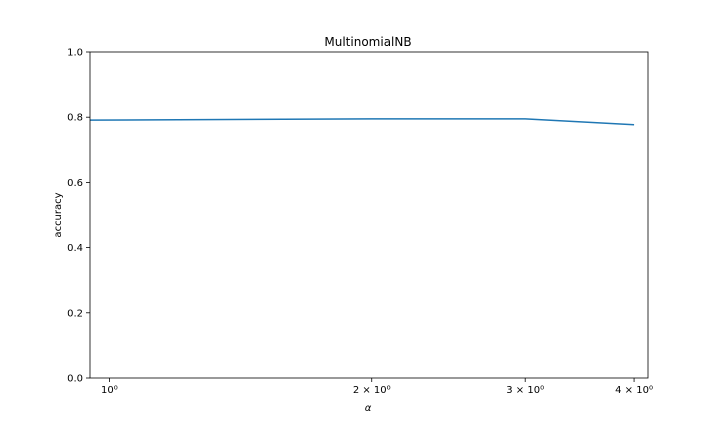 The width and height of the screenshot is (720, 432). I want to click on y-tick-label: 0.2, so click(75, 313).